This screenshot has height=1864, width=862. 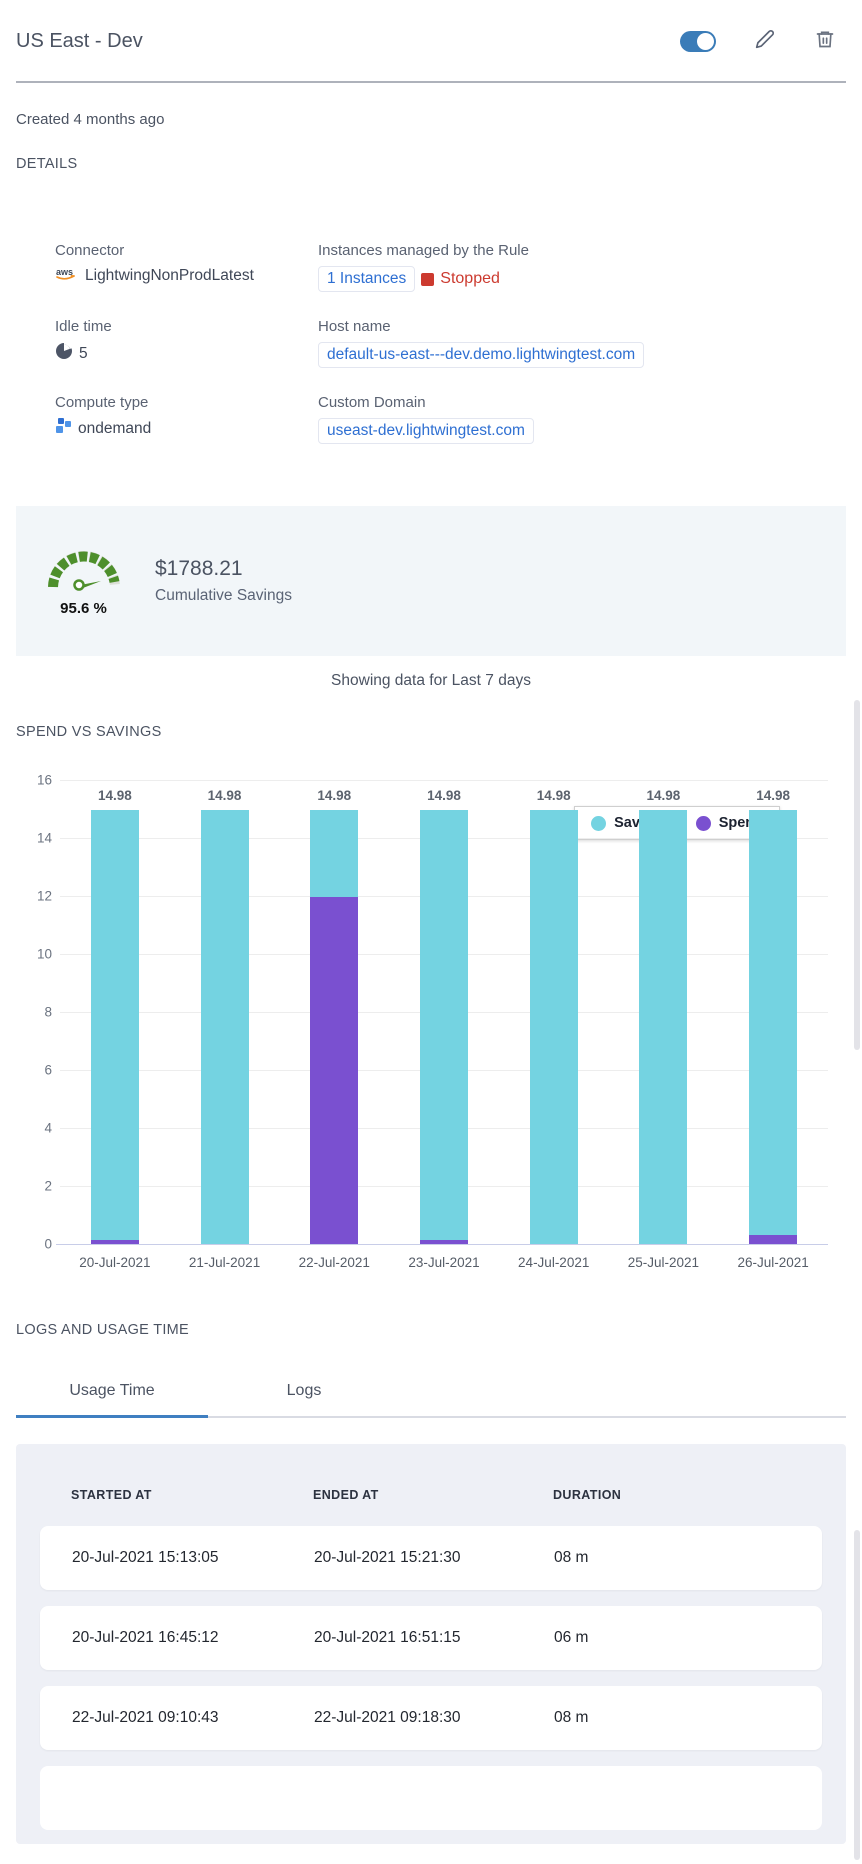 I want to click on instances-label: Instances managed by the Rule, so click(x=423, y=250).